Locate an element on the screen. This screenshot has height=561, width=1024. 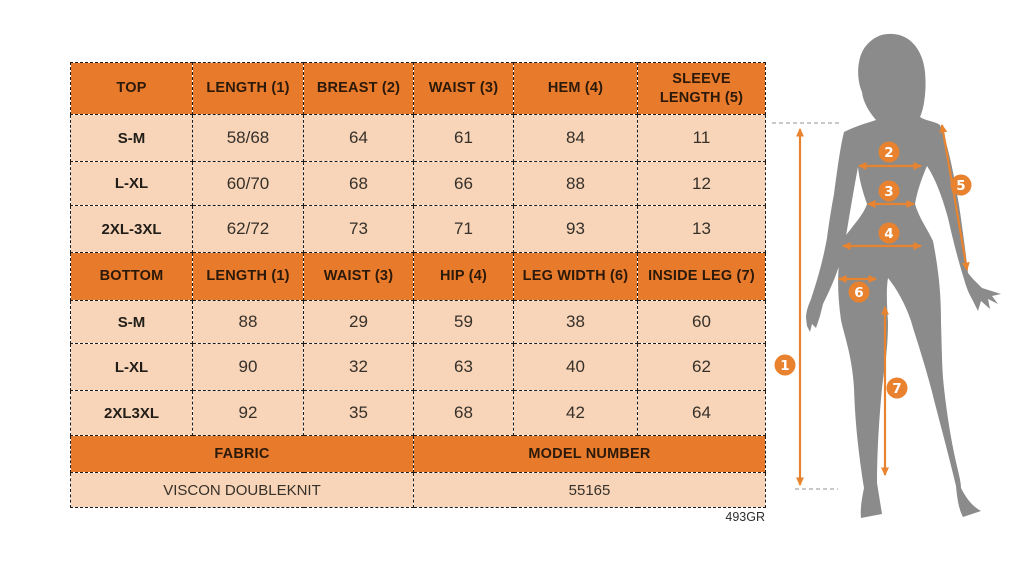
value-cell: 60/70 is located at coordinates (248, 183).